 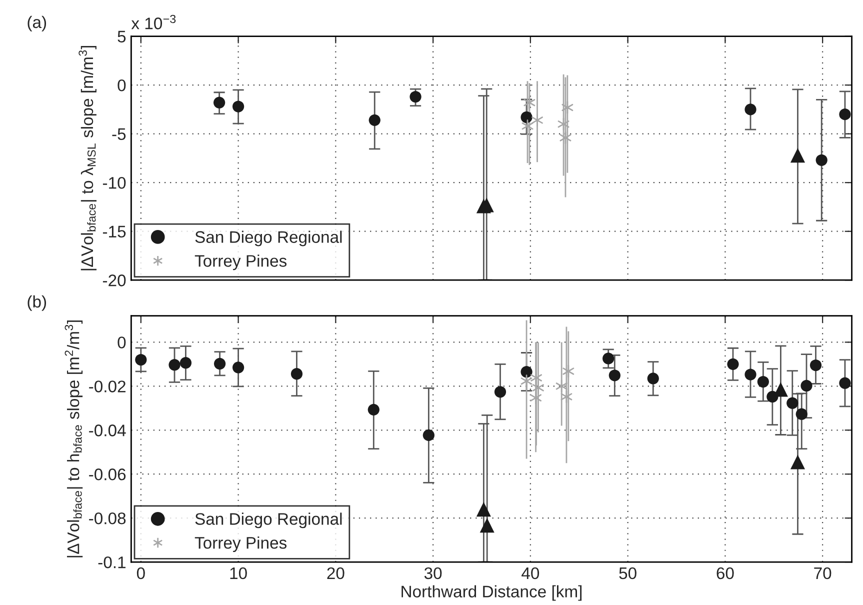 I want to click on text: (b), so click(x=37, y=303).